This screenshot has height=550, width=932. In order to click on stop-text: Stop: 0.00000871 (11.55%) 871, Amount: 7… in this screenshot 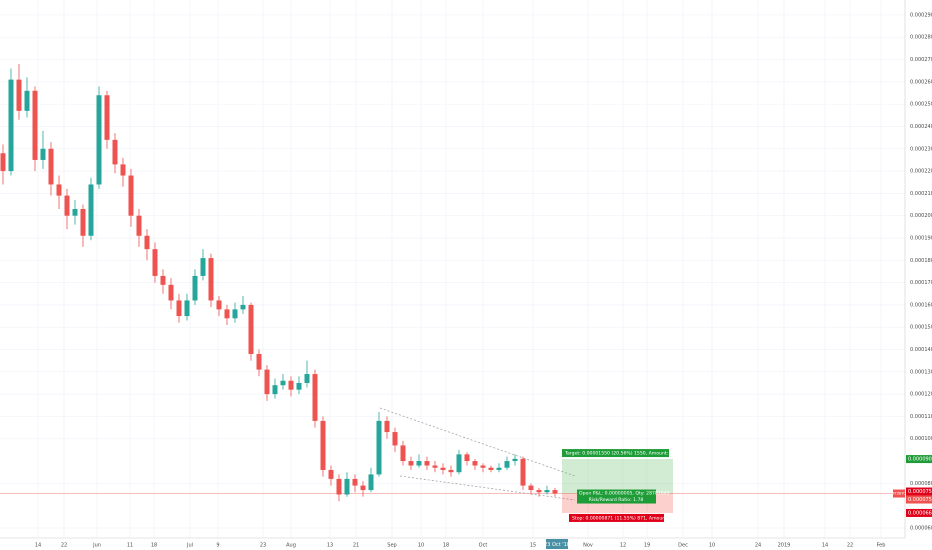, I will do `click(625, 518)`.